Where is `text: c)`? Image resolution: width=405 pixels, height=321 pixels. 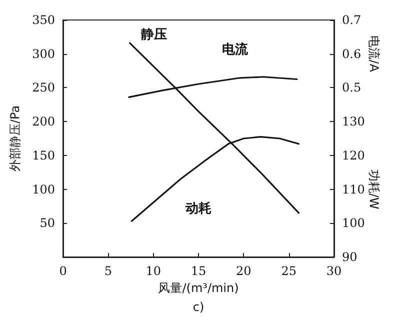
text: c) is located at coordinates (198, 307).